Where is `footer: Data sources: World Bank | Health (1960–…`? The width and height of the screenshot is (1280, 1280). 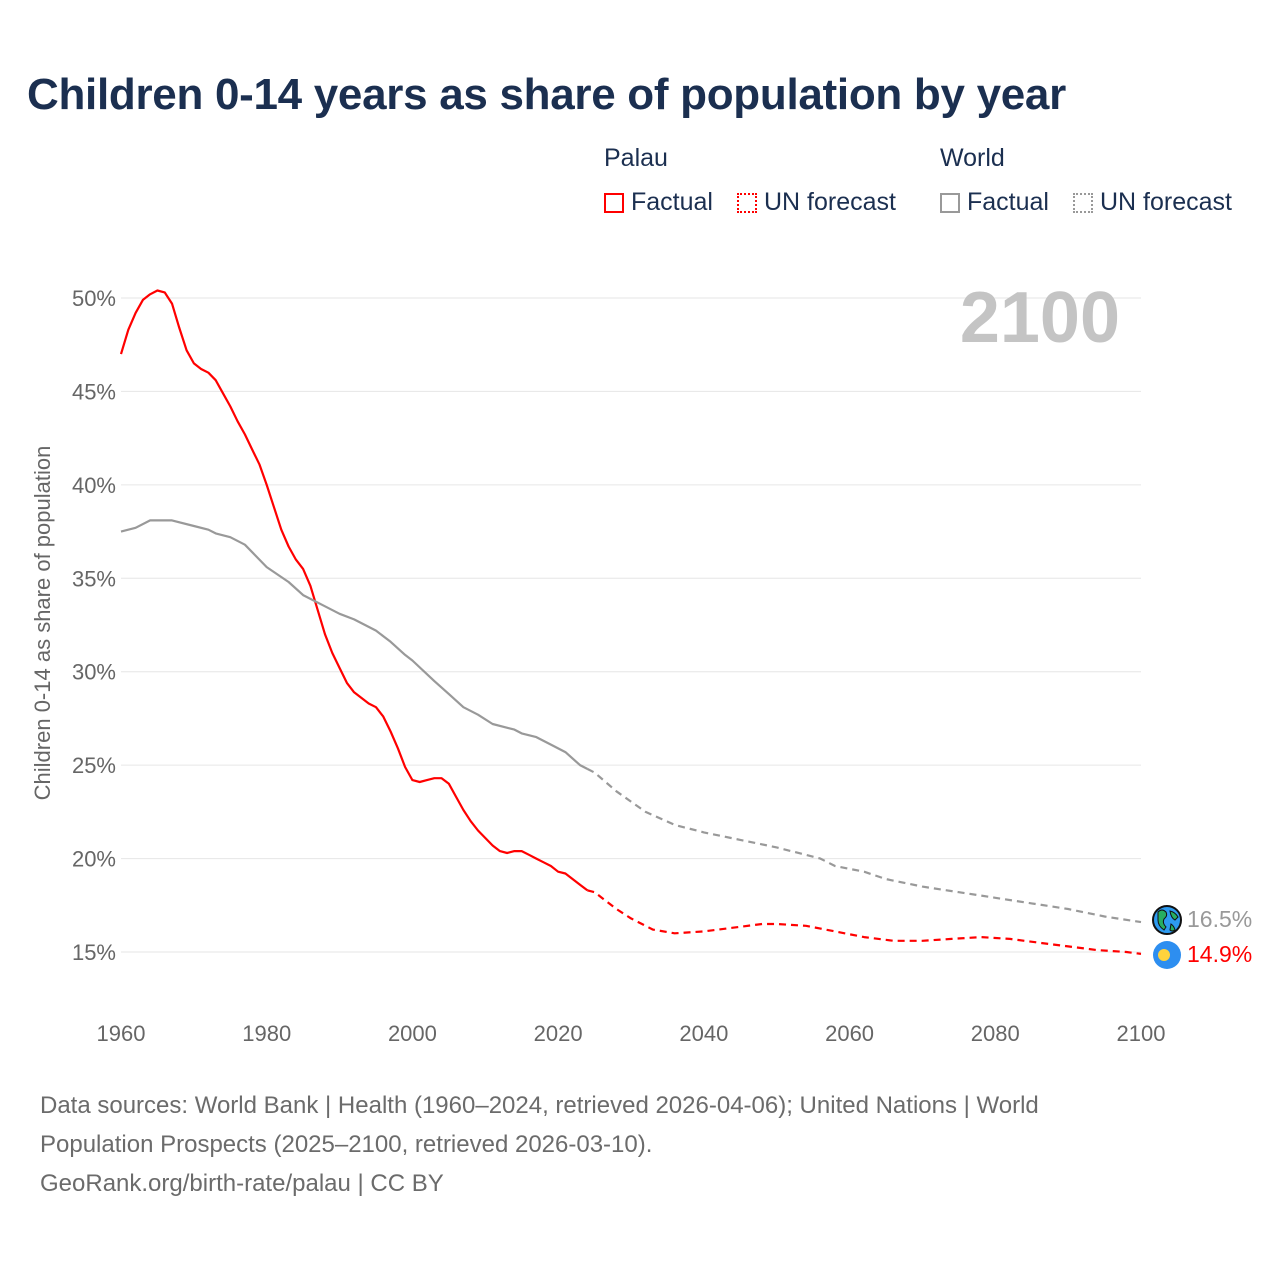
footer: Data sources: World Bank | Health (1960–… is located at coordinates (539, 1144).